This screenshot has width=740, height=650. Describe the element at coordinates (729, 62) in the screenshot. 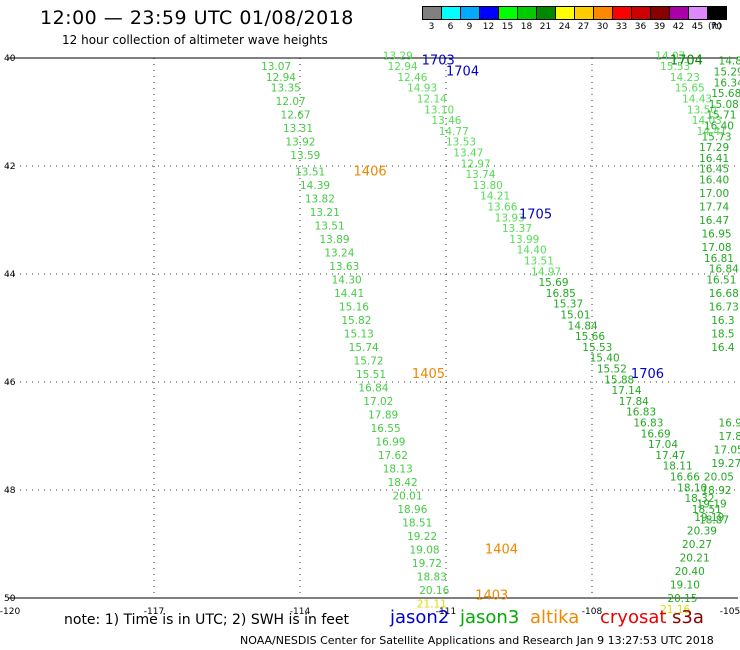

I see `wave-height-value: 14.84` at that location.